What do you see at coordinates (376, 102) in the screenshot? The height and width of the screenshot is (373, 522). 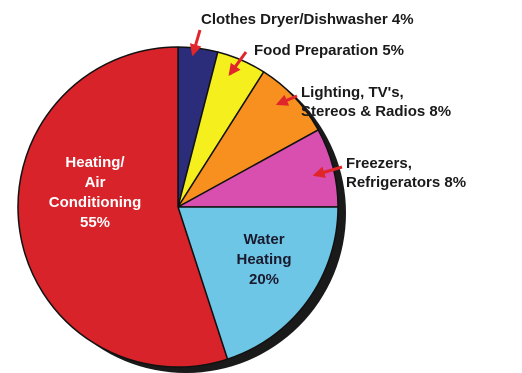 I see `slice-label-2: Lighting, TV's, Stereos & Radios 8%` at bounding box center [376, 102].